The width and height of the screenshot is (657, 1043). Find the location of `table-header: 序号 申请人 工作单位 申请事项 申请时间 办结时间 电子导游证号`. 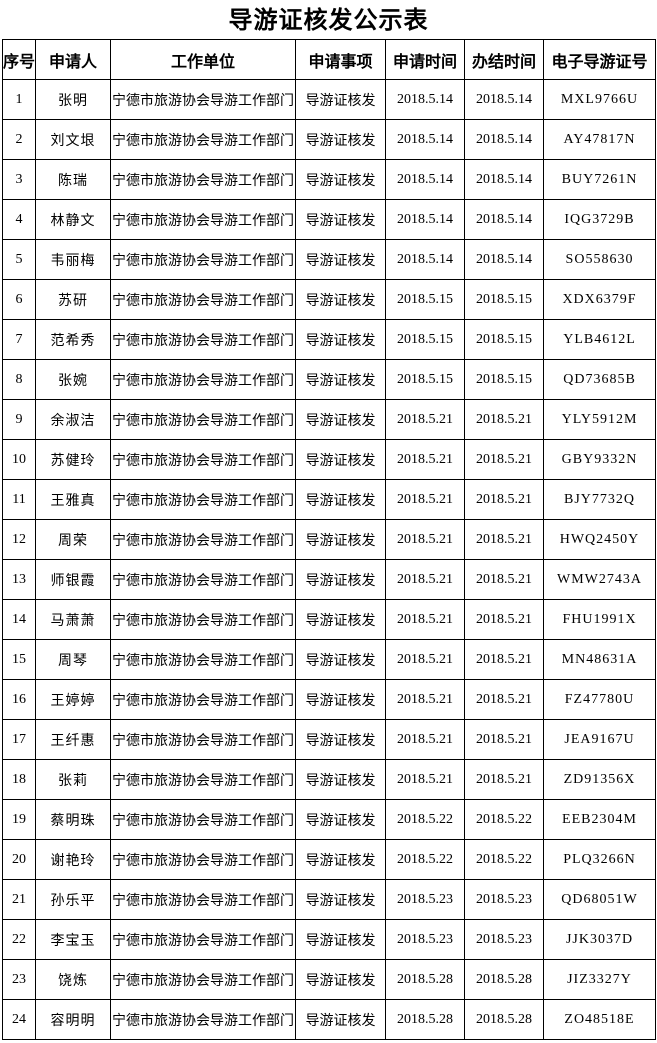

table-header: 序号 申请人 工作单位 申请事项 申请时间 办结时间 电子导游证号 is located at coordinates (329, 59).